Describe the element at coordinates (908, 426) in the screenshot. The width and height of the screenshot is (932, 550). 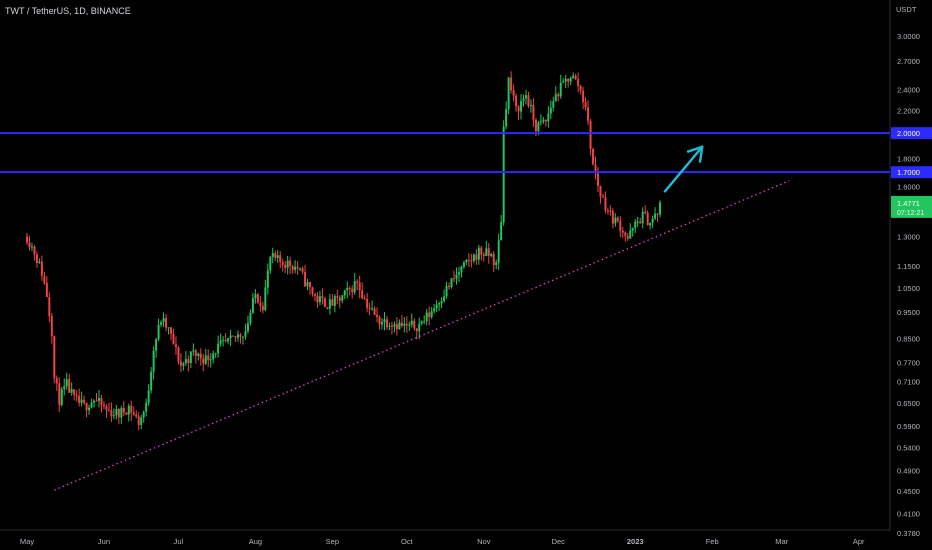
I see `price-tick-label: 0.5900` at that location.